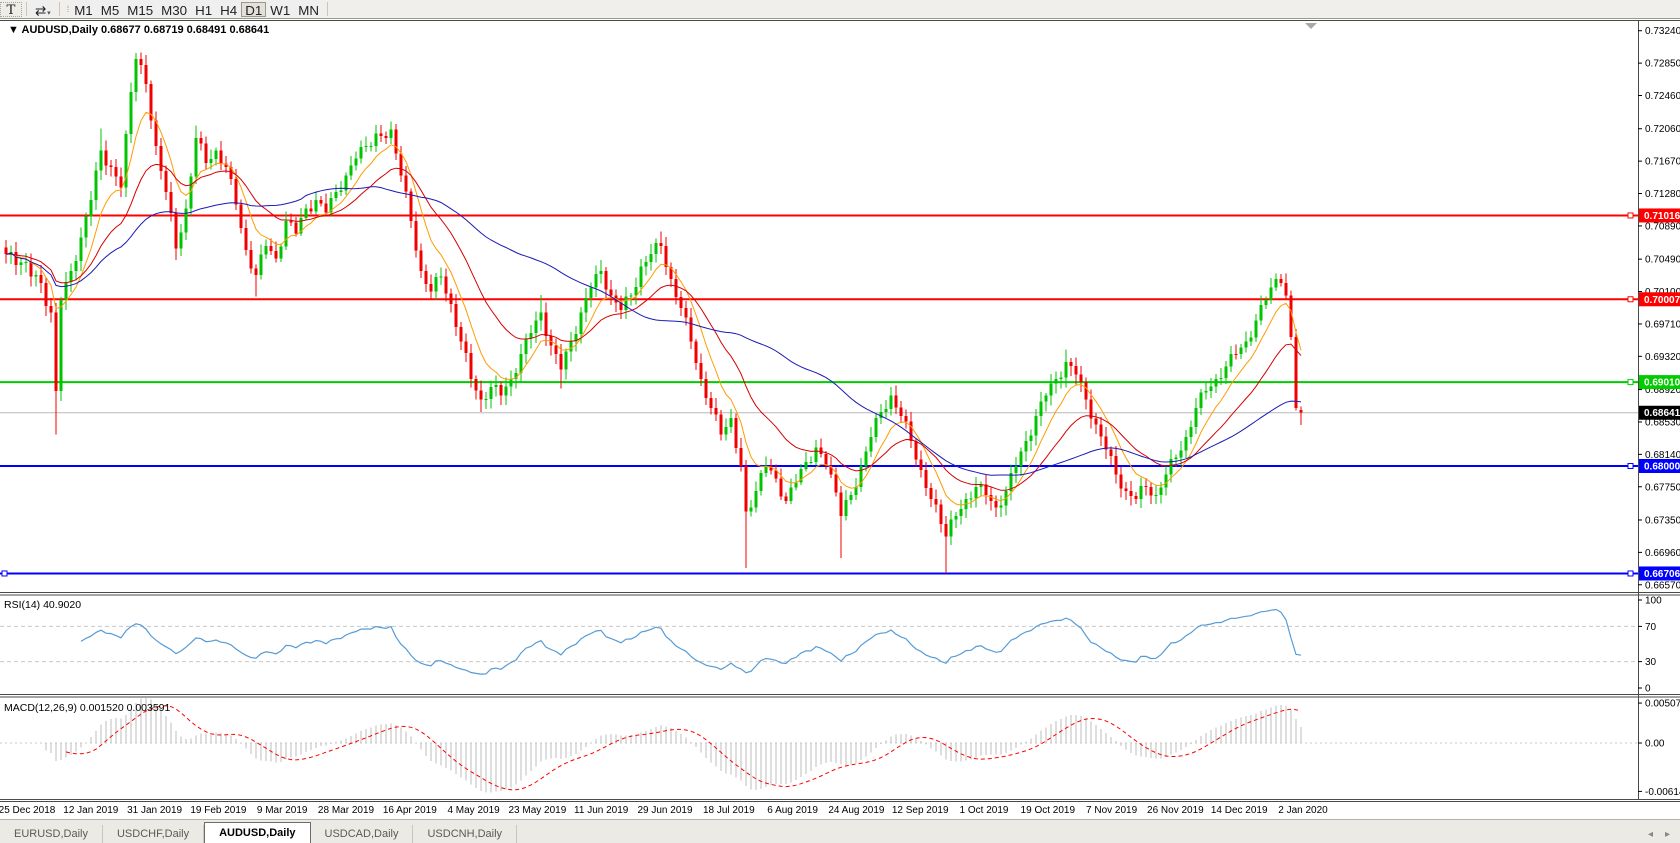  I want to click on svg-text: 0.68641, so click(1662, 413).